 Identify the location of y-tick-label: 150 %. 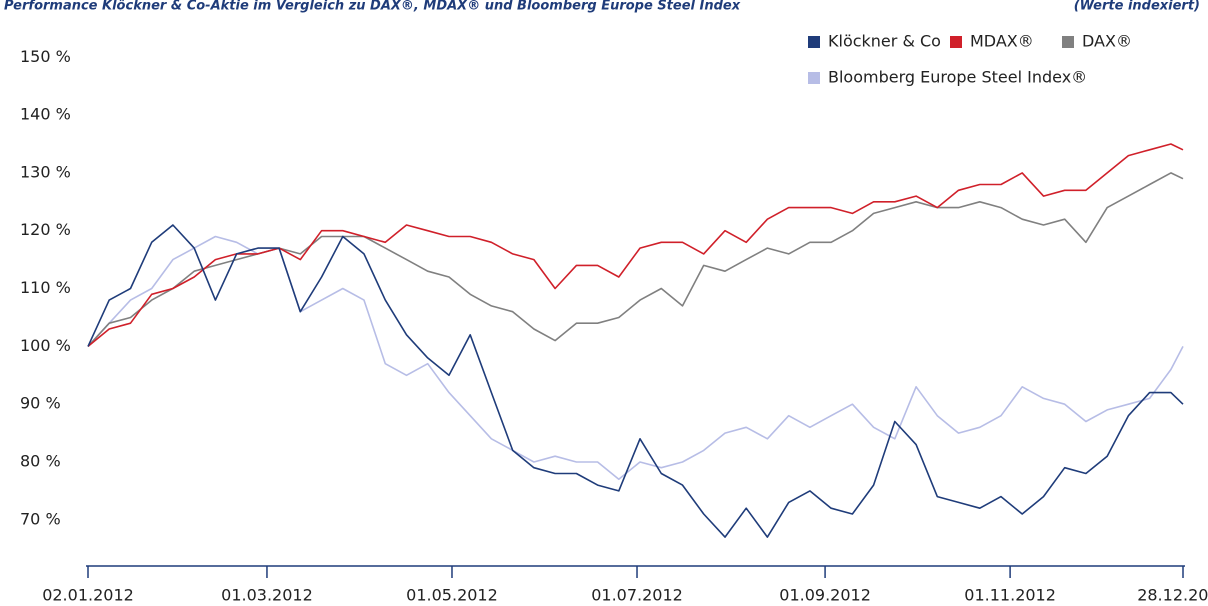
(45, 56).